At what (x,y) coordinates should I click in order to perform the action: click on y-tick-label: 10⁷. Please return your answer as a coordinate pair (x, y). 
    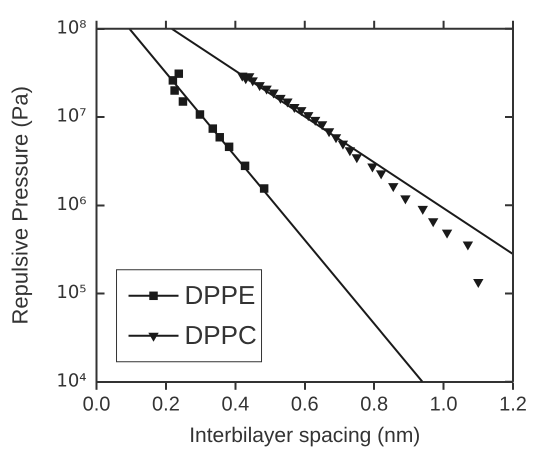
    Looking at the image, I should click on (71, 116).